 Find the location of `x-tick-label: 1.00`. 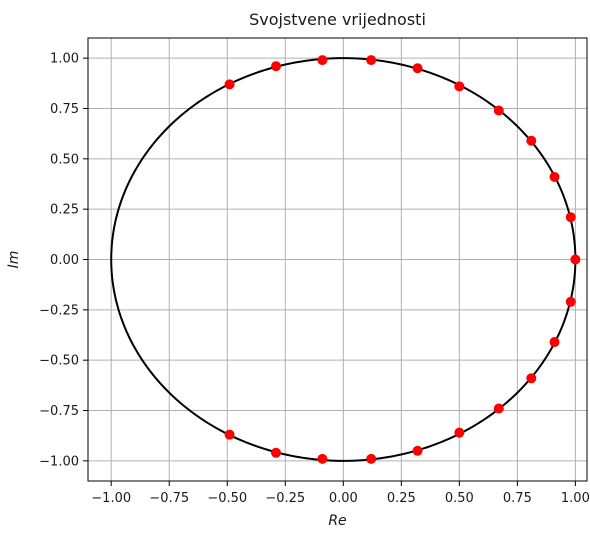

x-tick-label: 1.00 is located at coordinates (575, 498).